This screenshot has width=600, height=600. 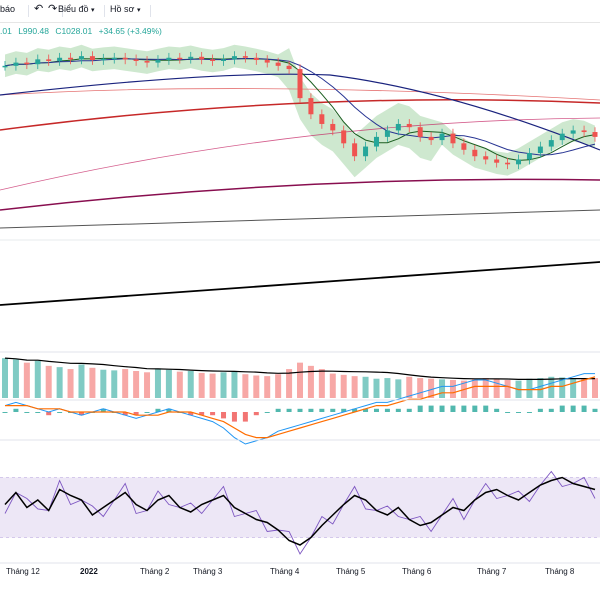 What do you see at coordinates (33, 31) in the screenshot?
I see `ohlc-low: L990.48` at bounding box center [33, 31].